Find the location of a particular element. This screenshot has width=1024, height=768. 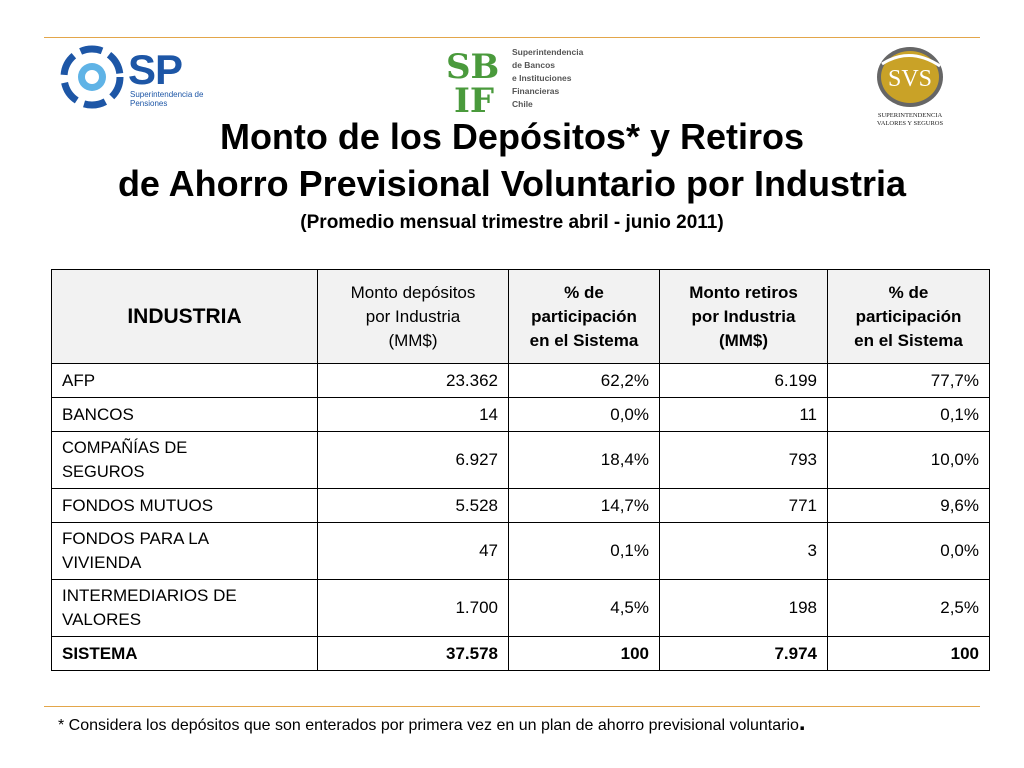

cell-pct-retiros: 77,7% is located at coordinates (908, 380).